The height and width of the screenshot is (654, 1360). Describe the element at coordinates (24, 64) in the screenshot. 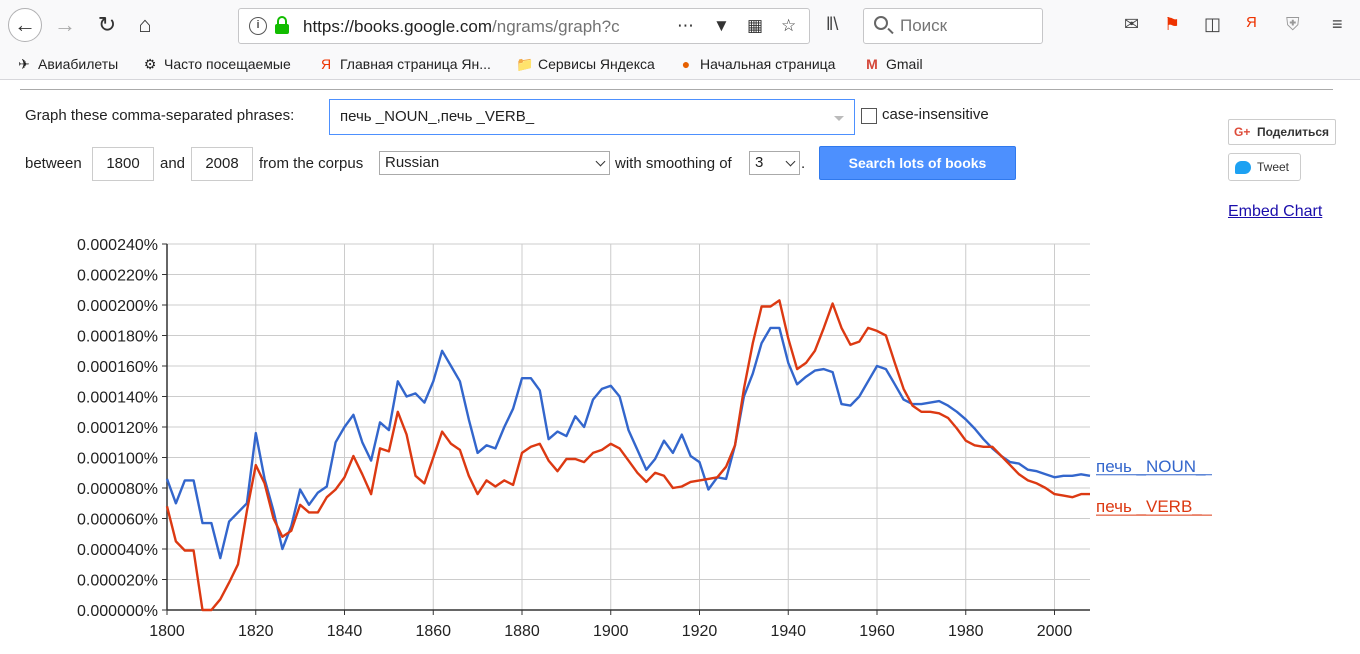

I see `plane-icon: ✈` at that location.